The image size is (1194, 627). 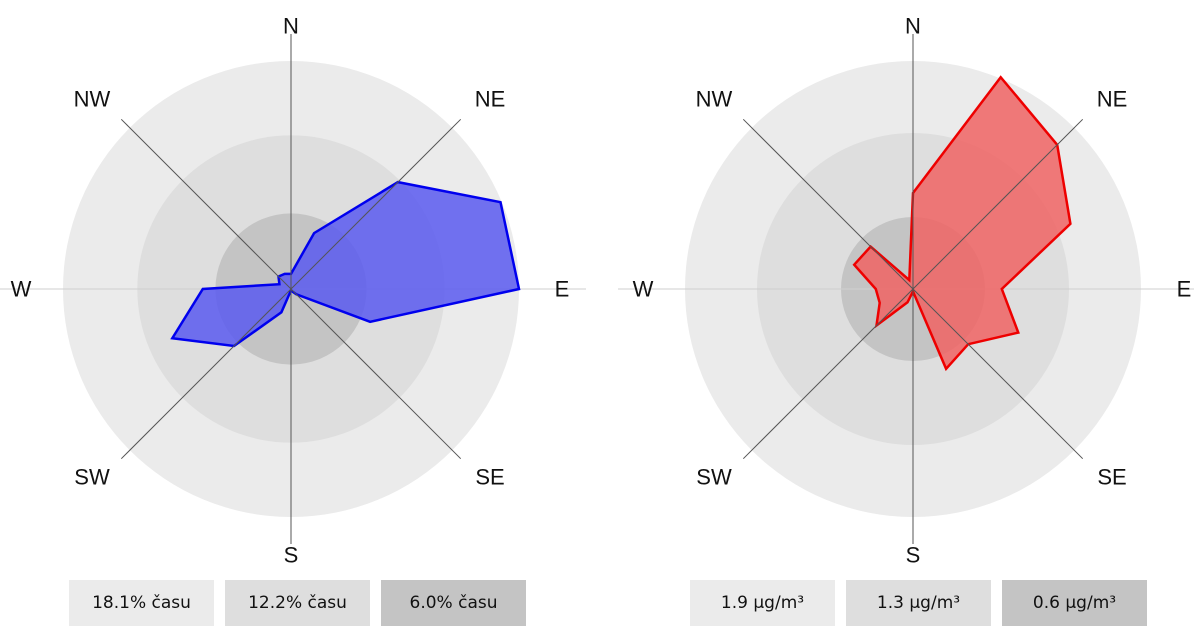 What do you see at coordinates (1074, 603) in the screenshot?
I see `legend-ring-inner: 0.6 µg/m³` at bounding box center [1074, 603].